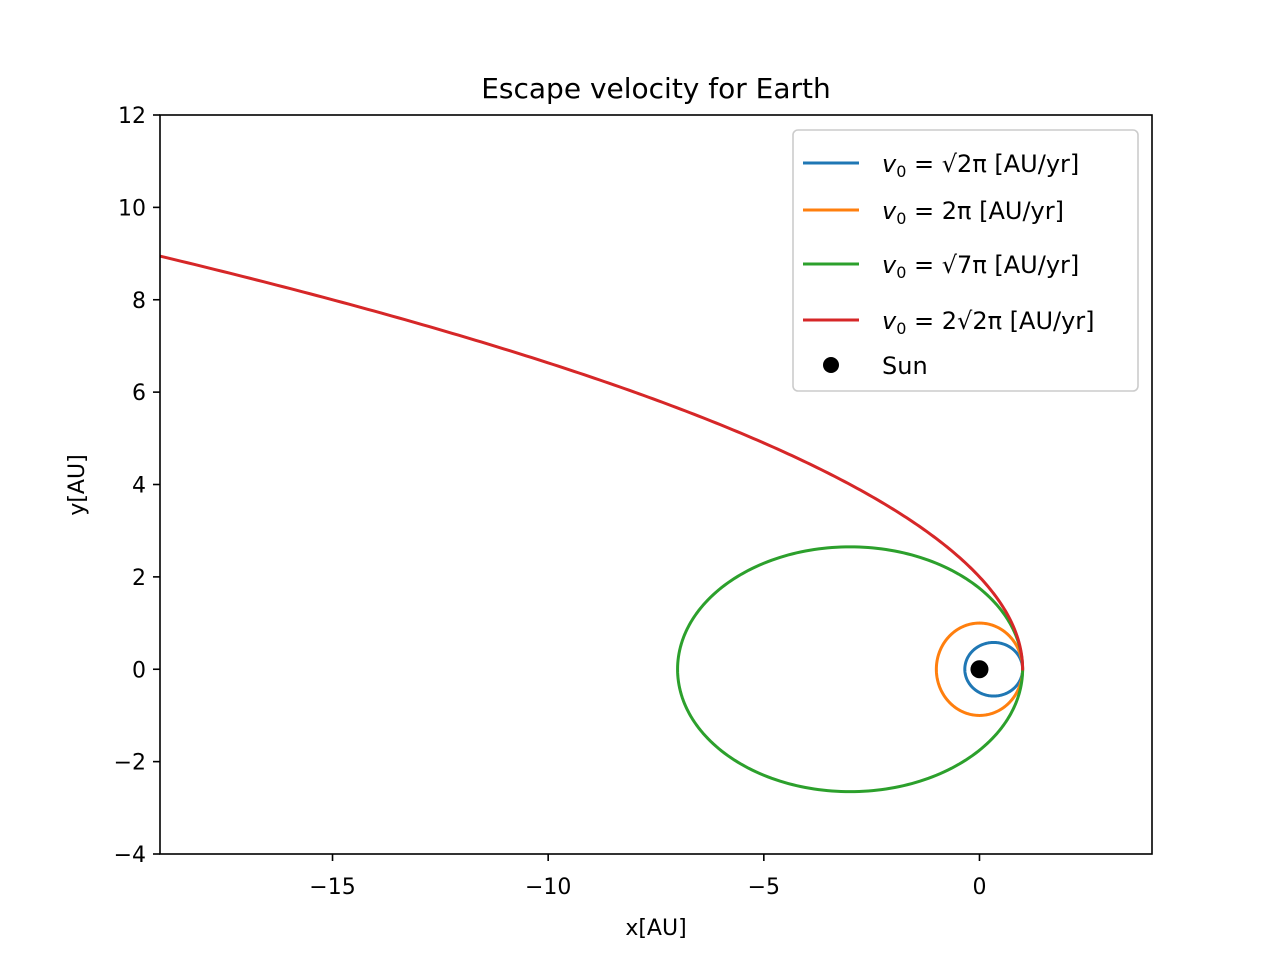 The width and height of the screenshot is (1280, 960). Describe the element at coordinates (77, 484) in the screenshot. I see `y-axis-label: y[AU]` at that location.